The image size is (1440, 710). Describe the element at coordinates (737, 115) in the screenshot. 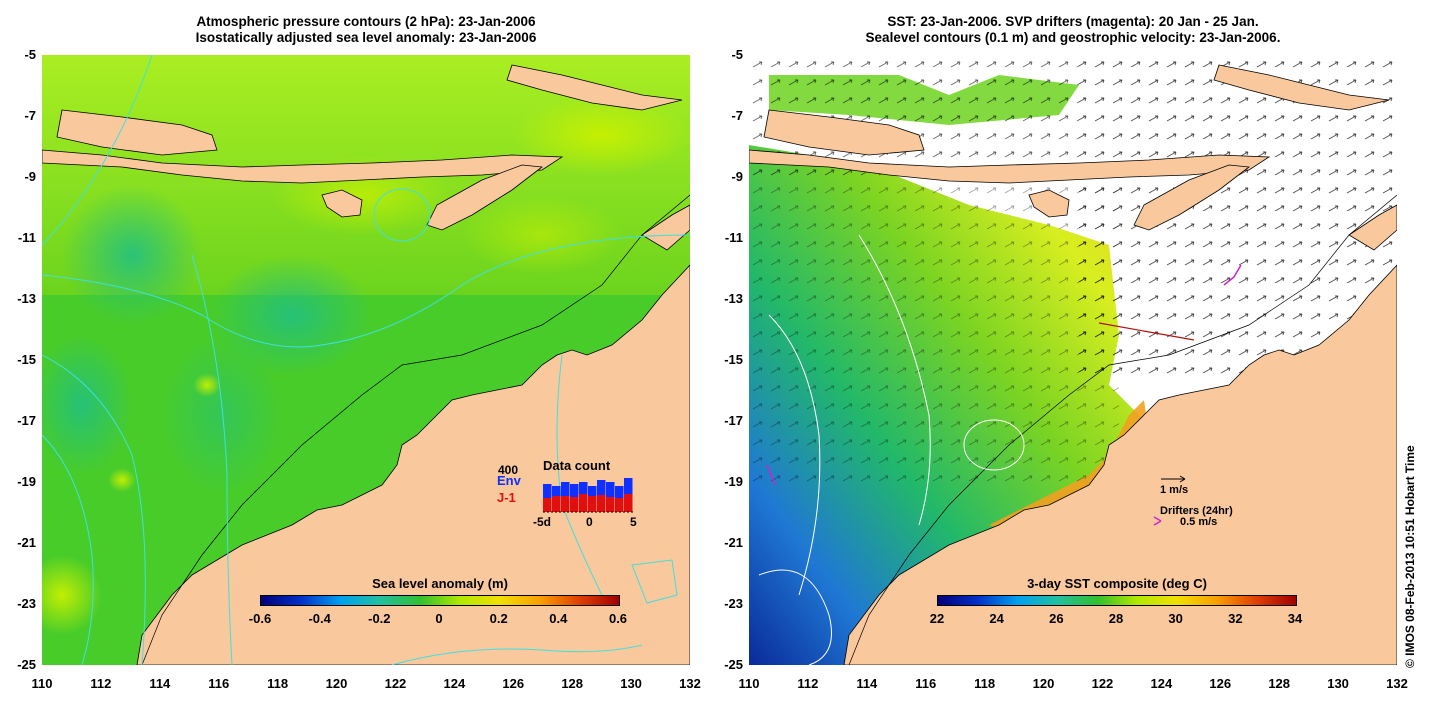

I see `right-lat-tick: -7` at that location.